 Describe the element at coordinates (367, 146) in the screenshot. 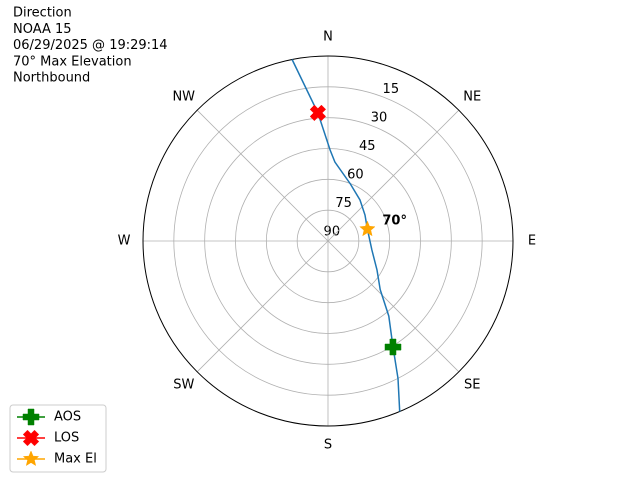

I see `r-tick-label: 45` at that location.